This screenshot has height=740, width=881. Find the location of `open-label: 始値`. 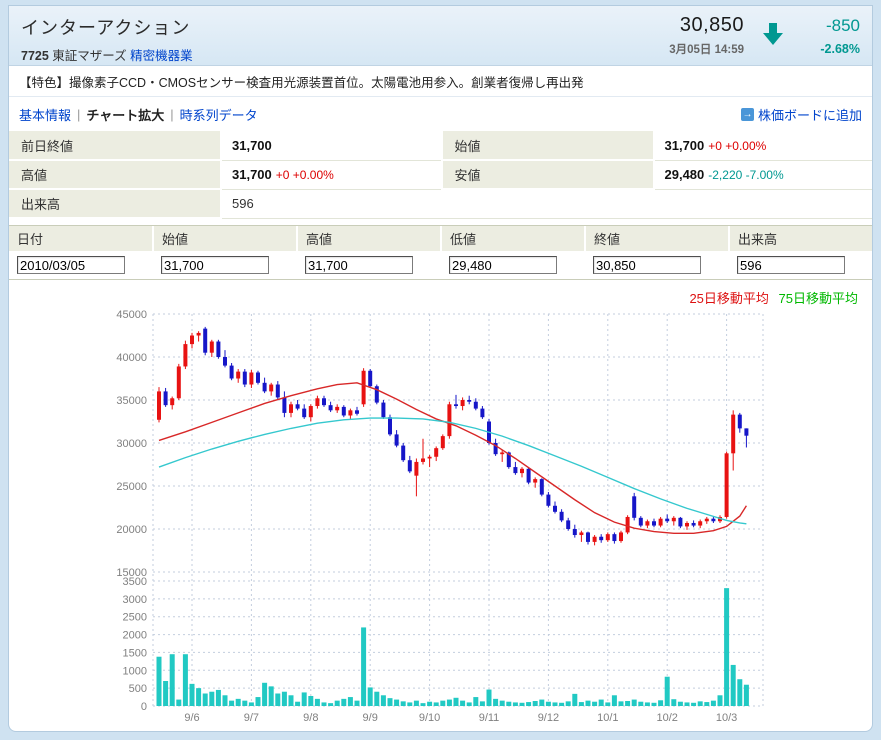

open-label: 始値 is located at coordinates (547, 146).